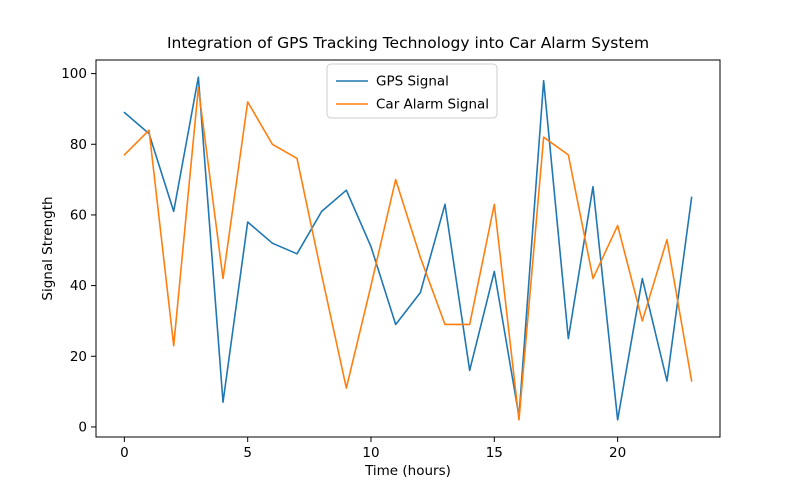 This screenshot has height=500, width=800. Describe the element at coordinates (78, 357) in the screenshot. I see `y-tick-label: 20` at that location.